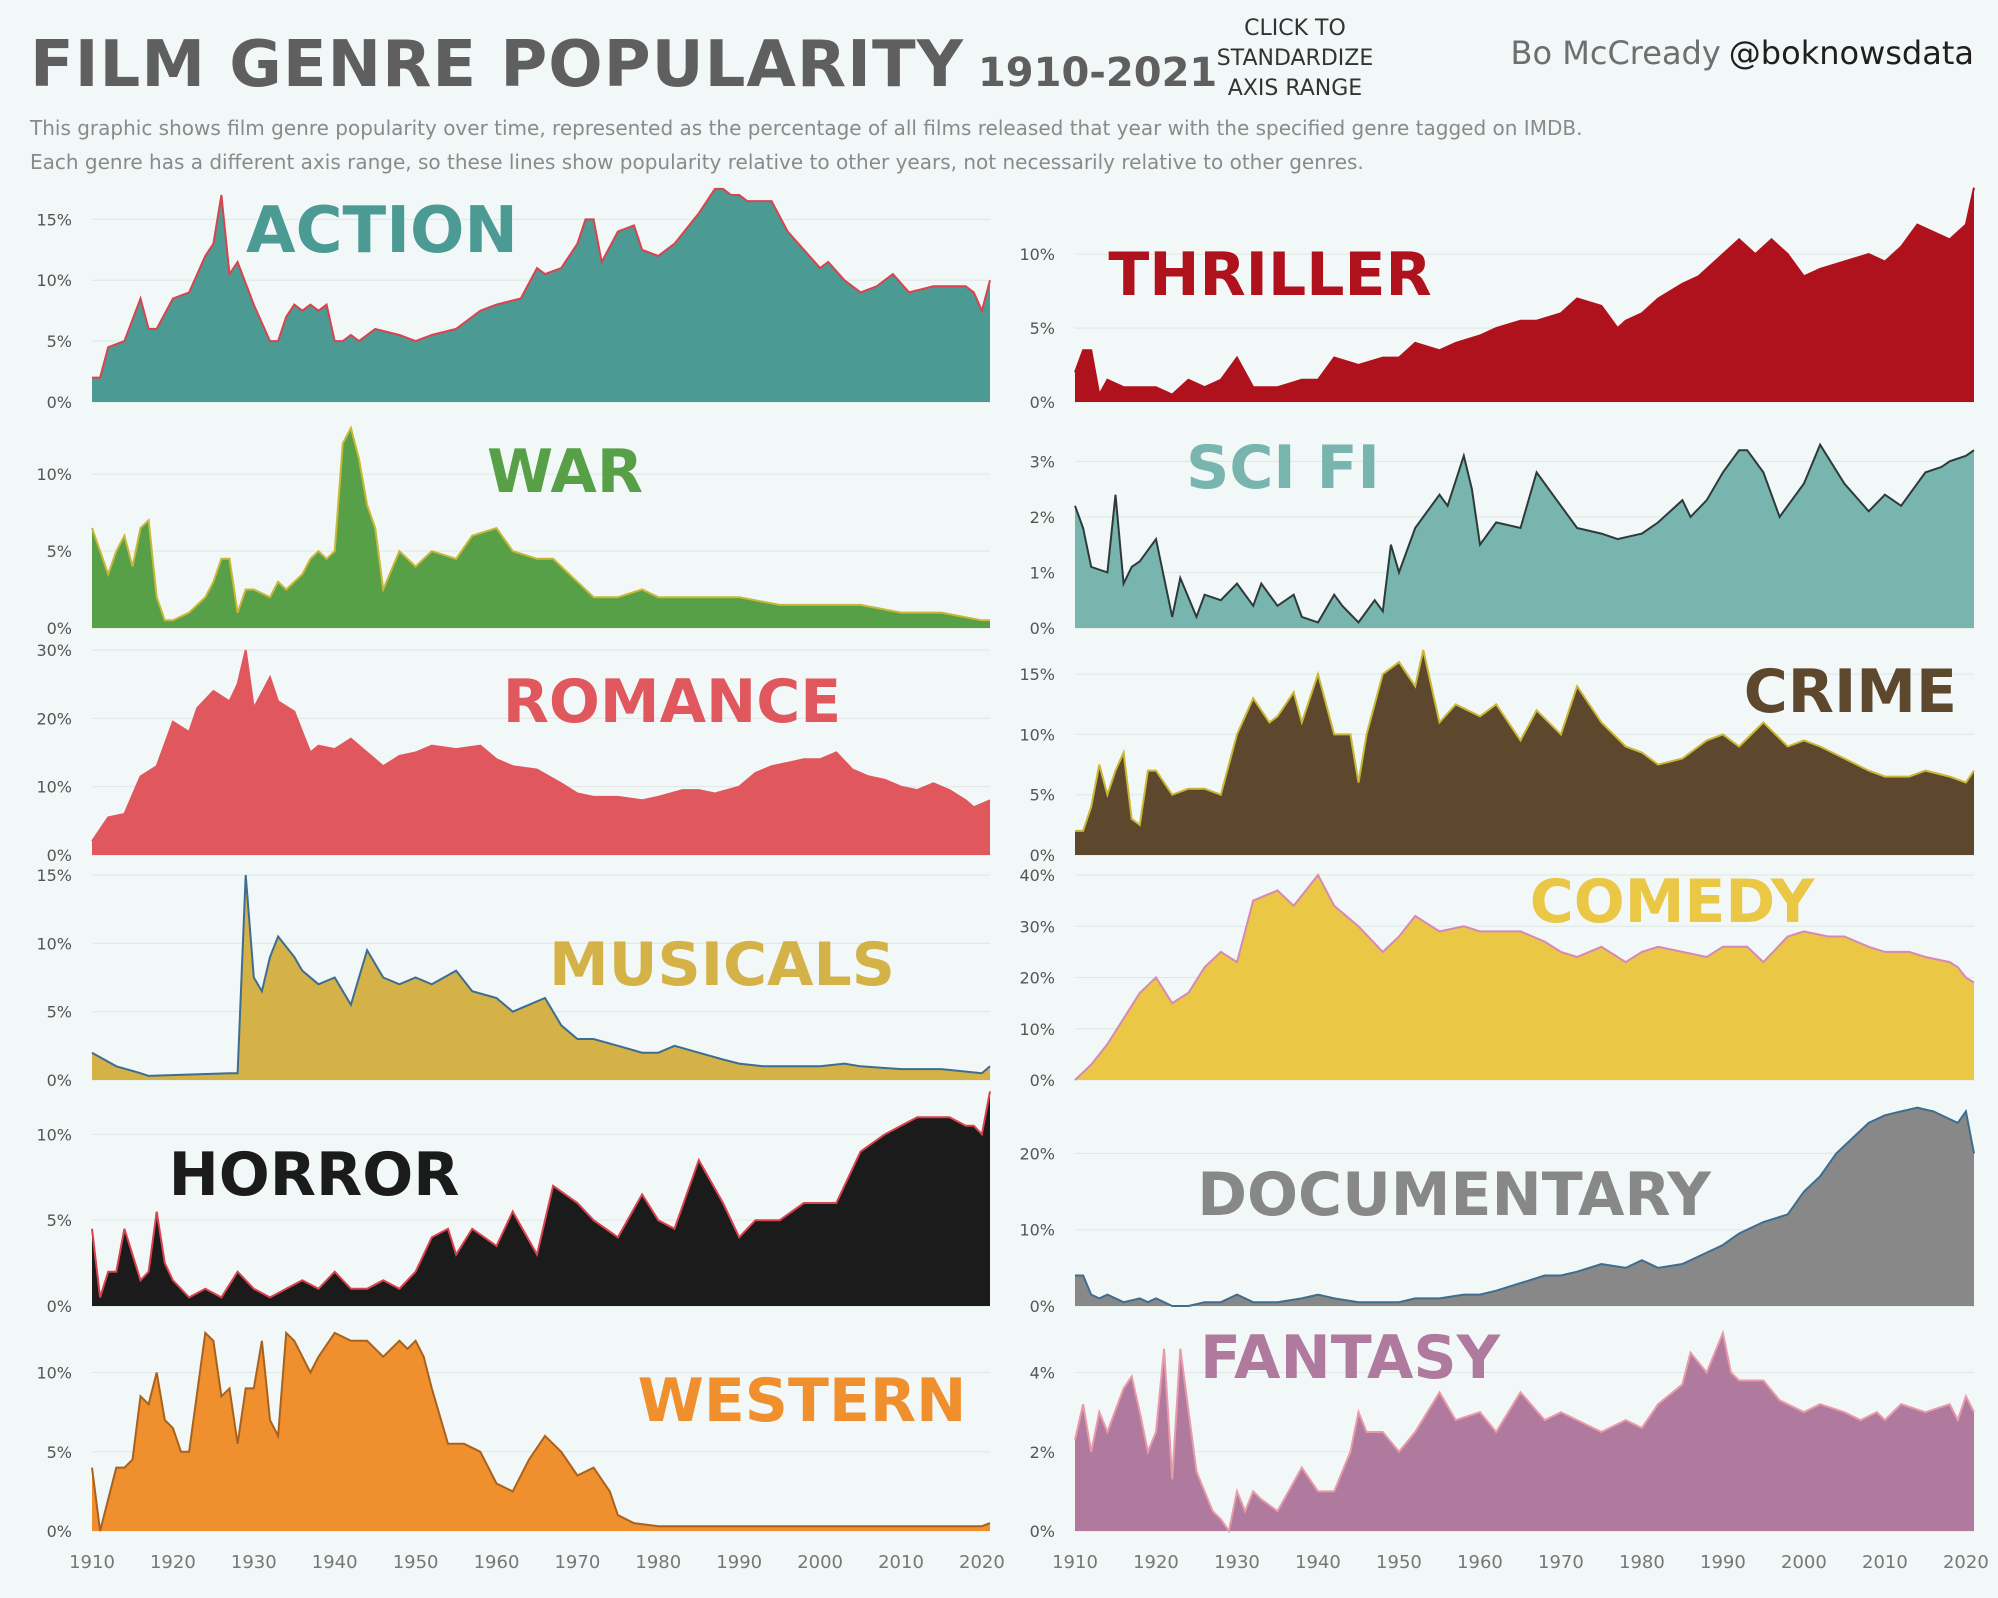 This screenshot has width=1998, height=1598. Describe the element at coordinates (1851, 53) in the screenshot. I see `author-handle: @boknowsdata` at that location.